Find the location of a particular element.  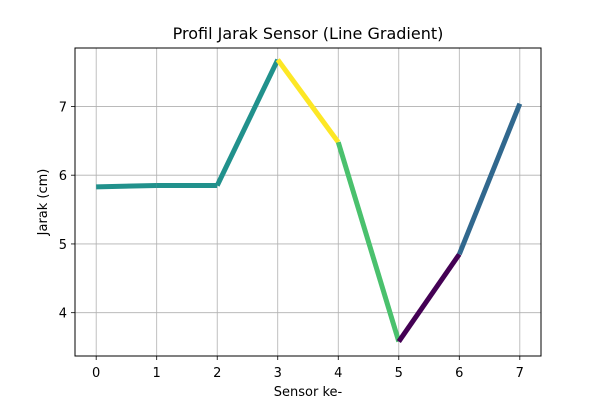

x-tick-label: 4 is located at coordinates (338, 373).